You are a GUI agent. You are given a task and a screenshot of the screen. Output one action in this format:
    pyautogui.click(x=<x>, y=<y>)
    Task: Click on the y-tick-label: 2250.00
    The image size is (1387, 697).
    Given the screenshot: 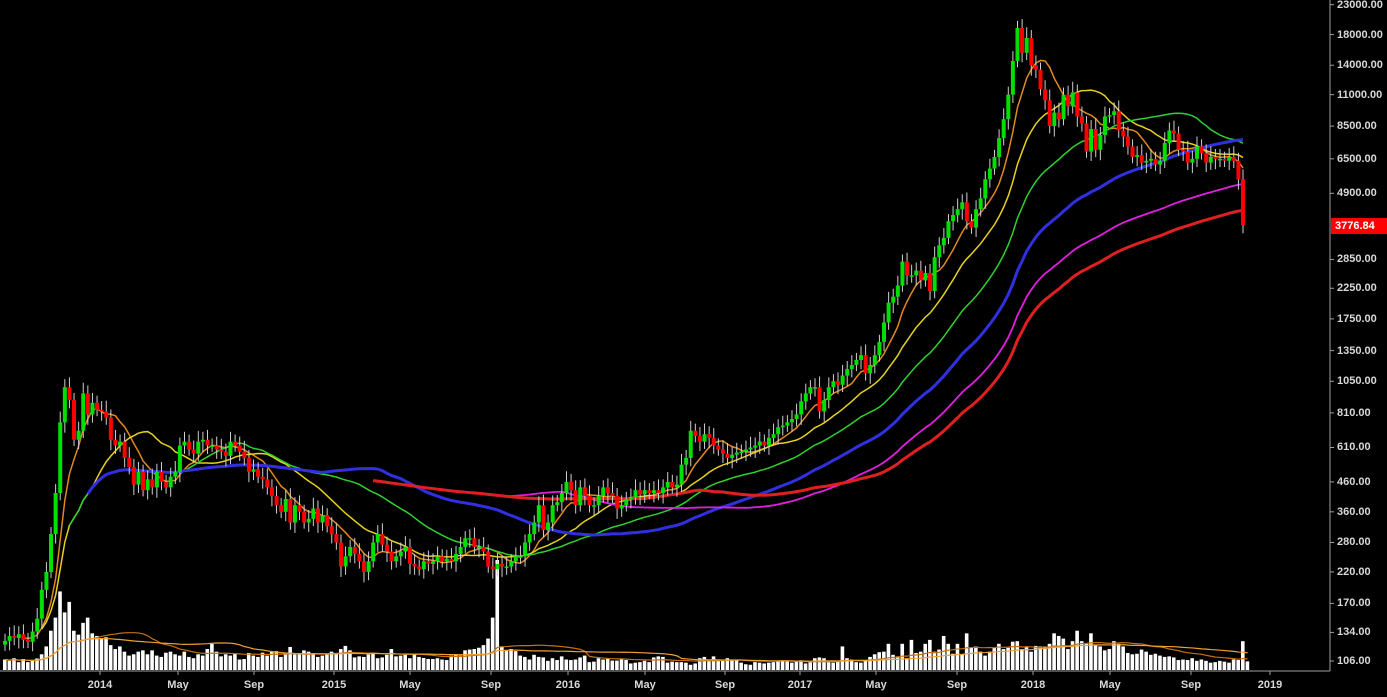 What is the action you would take?
    pyautogui.click(x=1357, y=288)
    